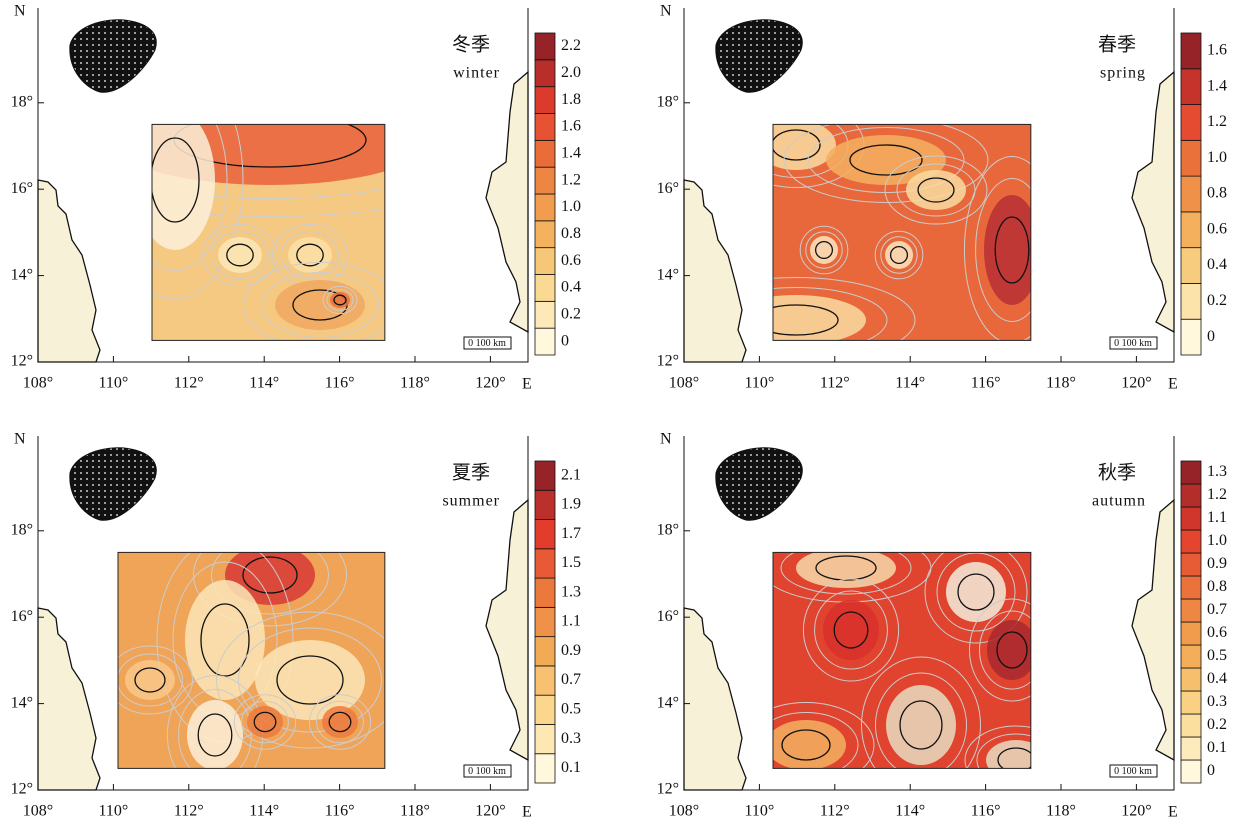 Image resolution: width=1253 pixels, height=828 pixels. Describe the element at coordinates (1117, 44) in the screenshot. I see `title-cn: 春季` at that location.